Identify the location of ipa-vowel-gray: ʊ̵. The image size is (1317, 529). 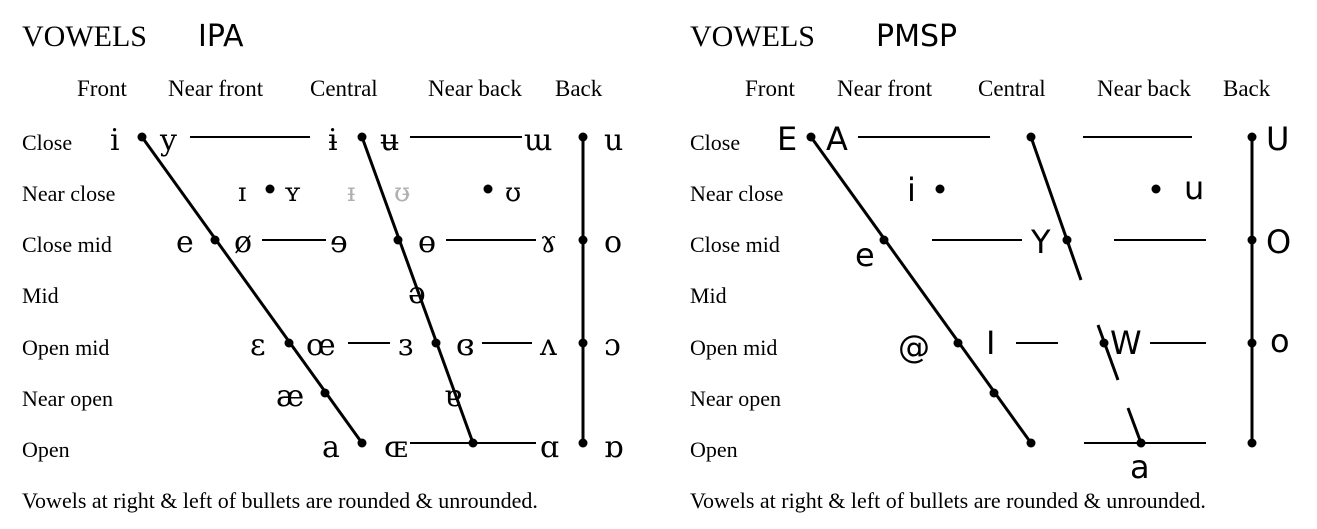
(402, 193).